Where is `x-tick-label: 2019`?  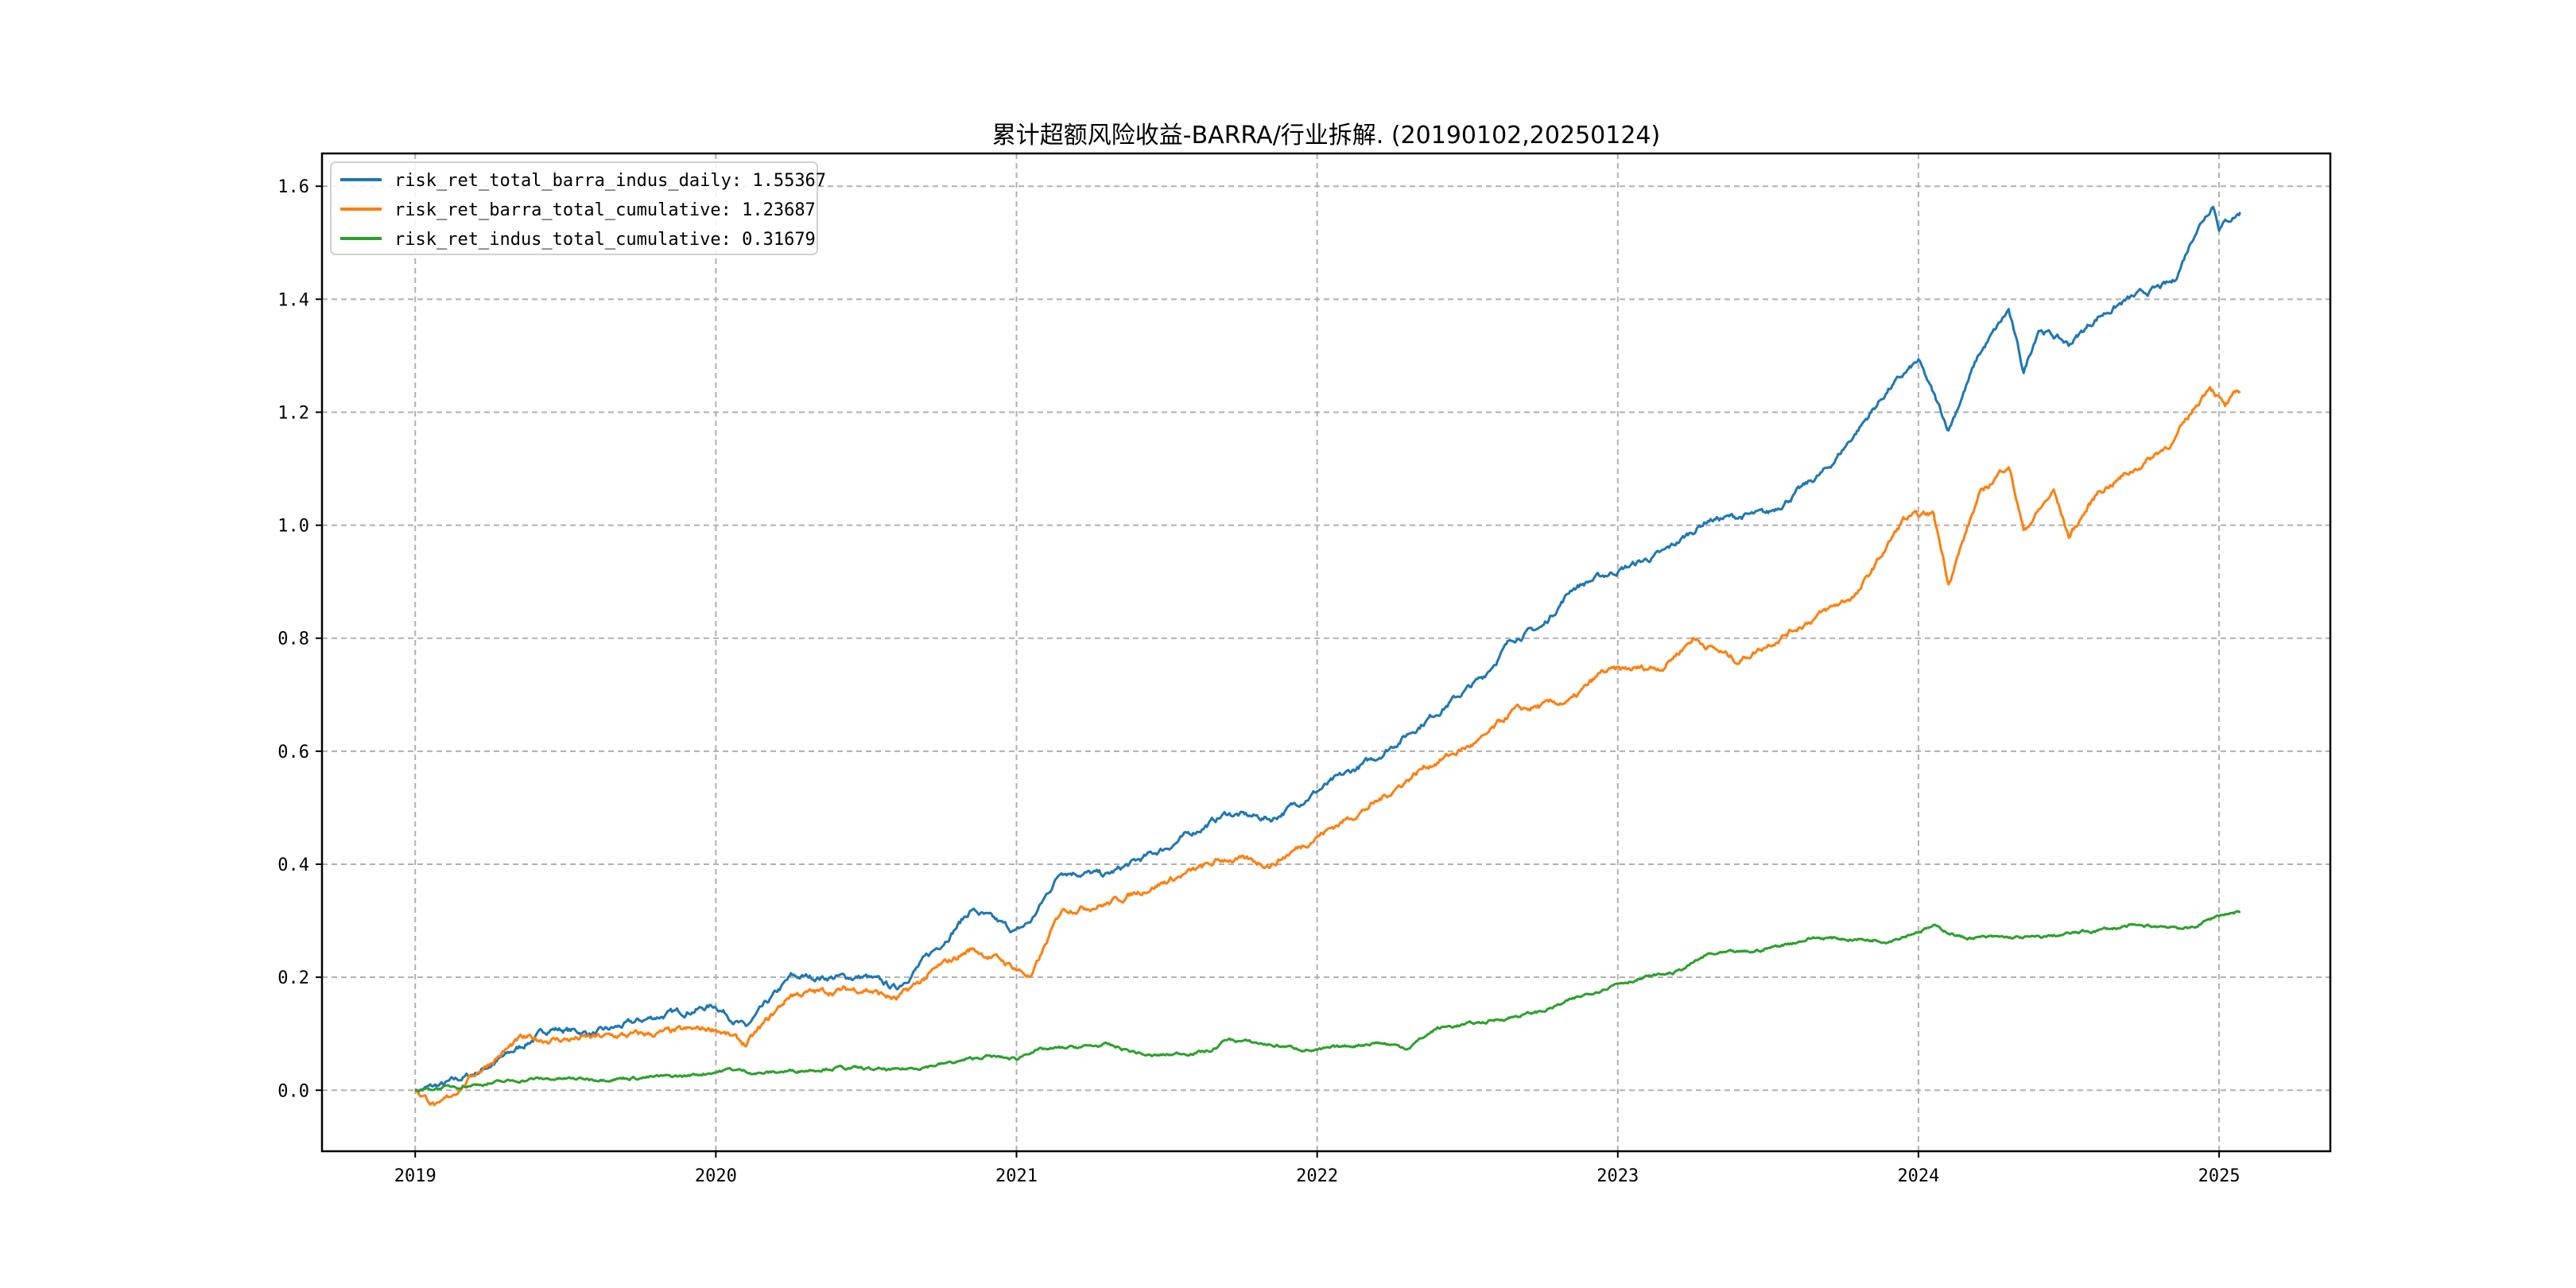 x-tick-label: 2019 is located at coordinates (415, 1176).